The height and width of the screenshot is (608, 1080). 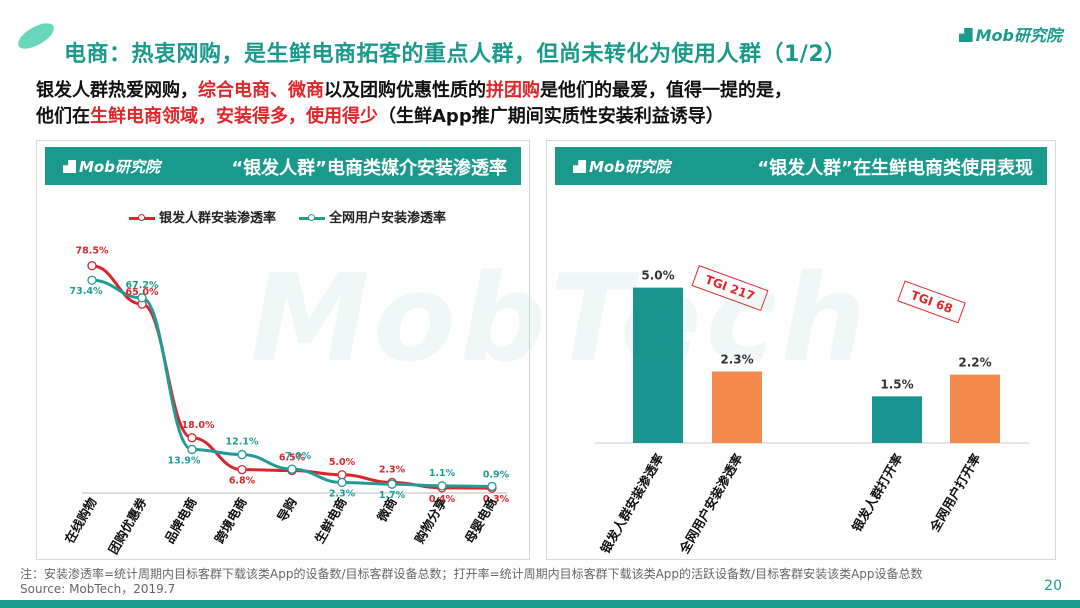 What do you see at coordinates (36, 36) in the screenshot?
I see `title-leaf-icon` at bounding box center [36, 36].